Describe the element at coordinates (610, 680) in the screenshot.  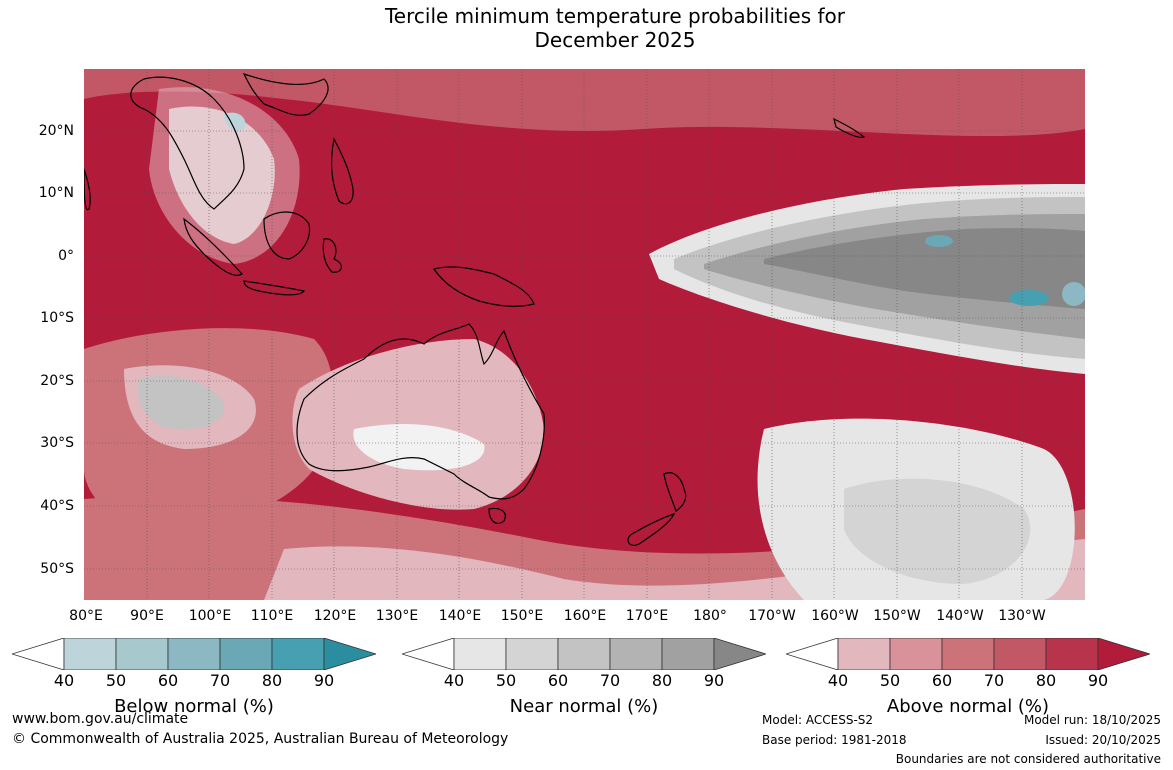
I see `cb-near-tick: 70` at that location.